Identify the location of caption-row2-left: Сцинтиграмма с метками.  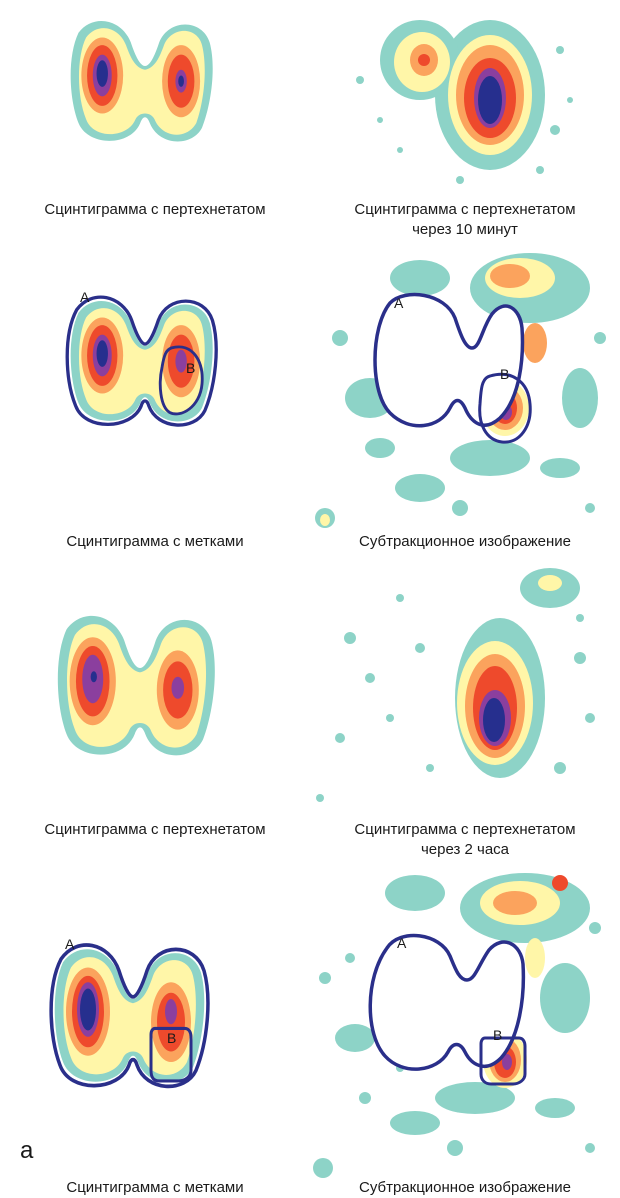
(155, 541).